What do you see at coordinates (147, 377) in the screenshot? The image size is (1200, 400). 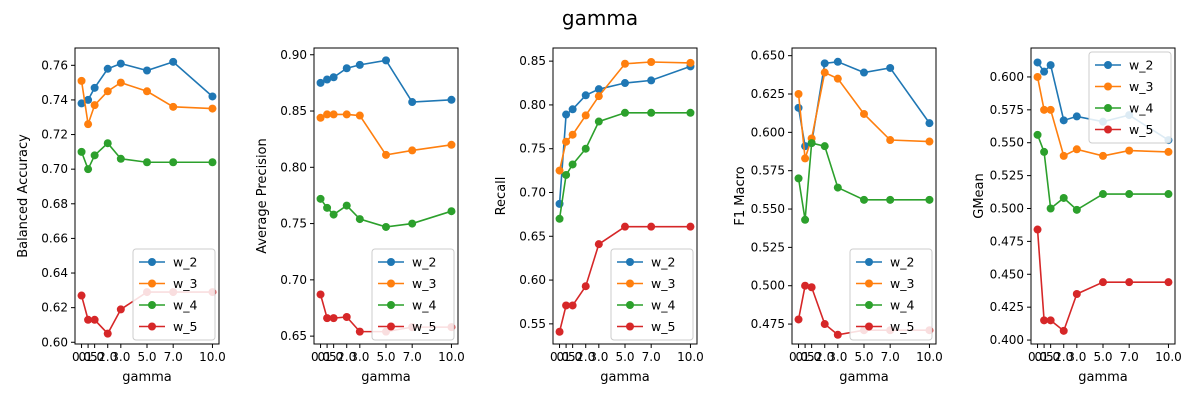 I see `x-axis-label: gamma` at bounding box center [147, 377].